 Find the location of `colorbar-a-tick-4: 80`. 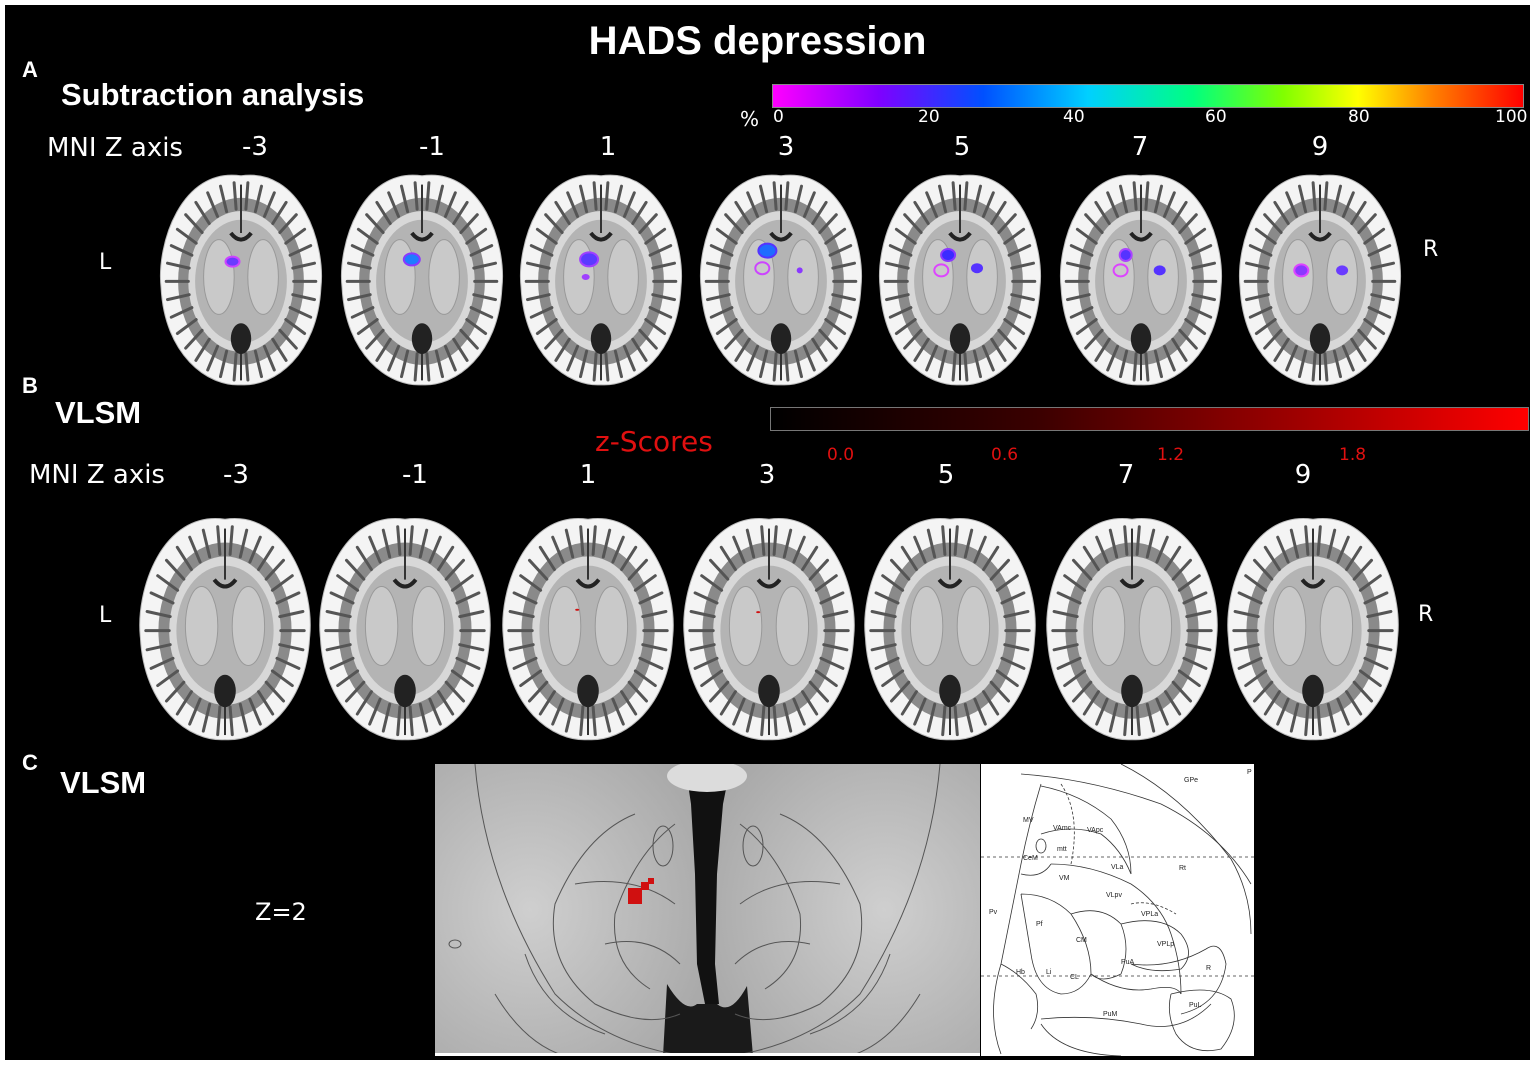

colorbar-a-tick-4: 80 is located at coordinates (1359, 117).